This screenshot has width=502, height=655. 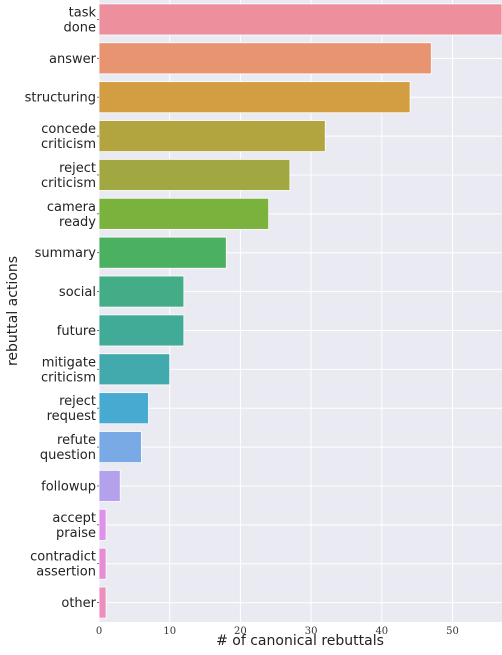 I want to click on category-label: followup, so click(x=68, y=486).